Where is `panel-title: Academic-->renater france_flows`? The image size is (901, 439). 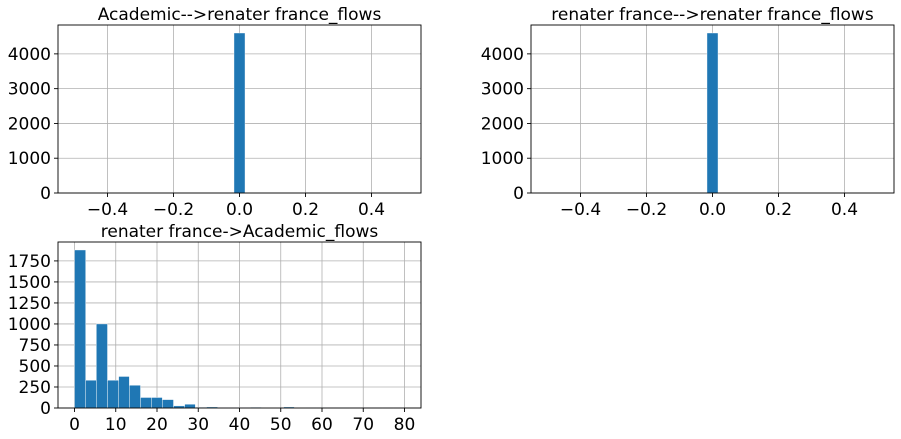
panel-title: Academic-->renater france_flows is located at coordinates (240, 15).